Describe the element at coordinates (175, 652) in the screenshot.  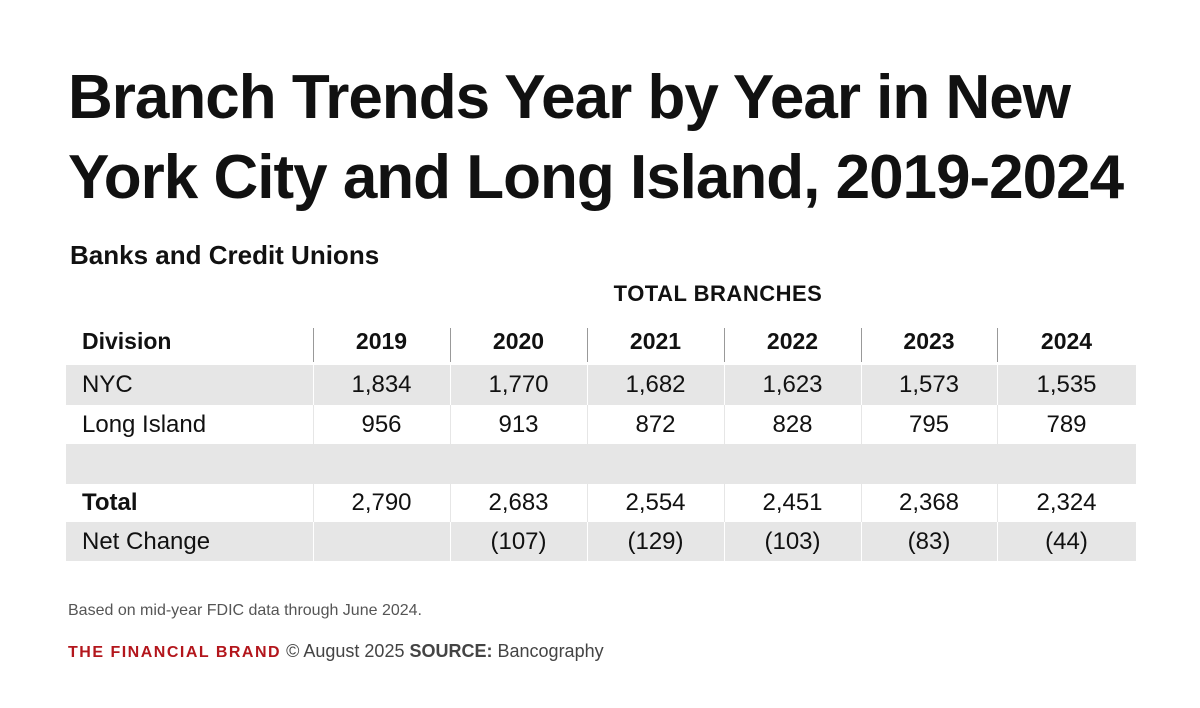
I see `brand: THE FINANCIAL BRAND` at that location.